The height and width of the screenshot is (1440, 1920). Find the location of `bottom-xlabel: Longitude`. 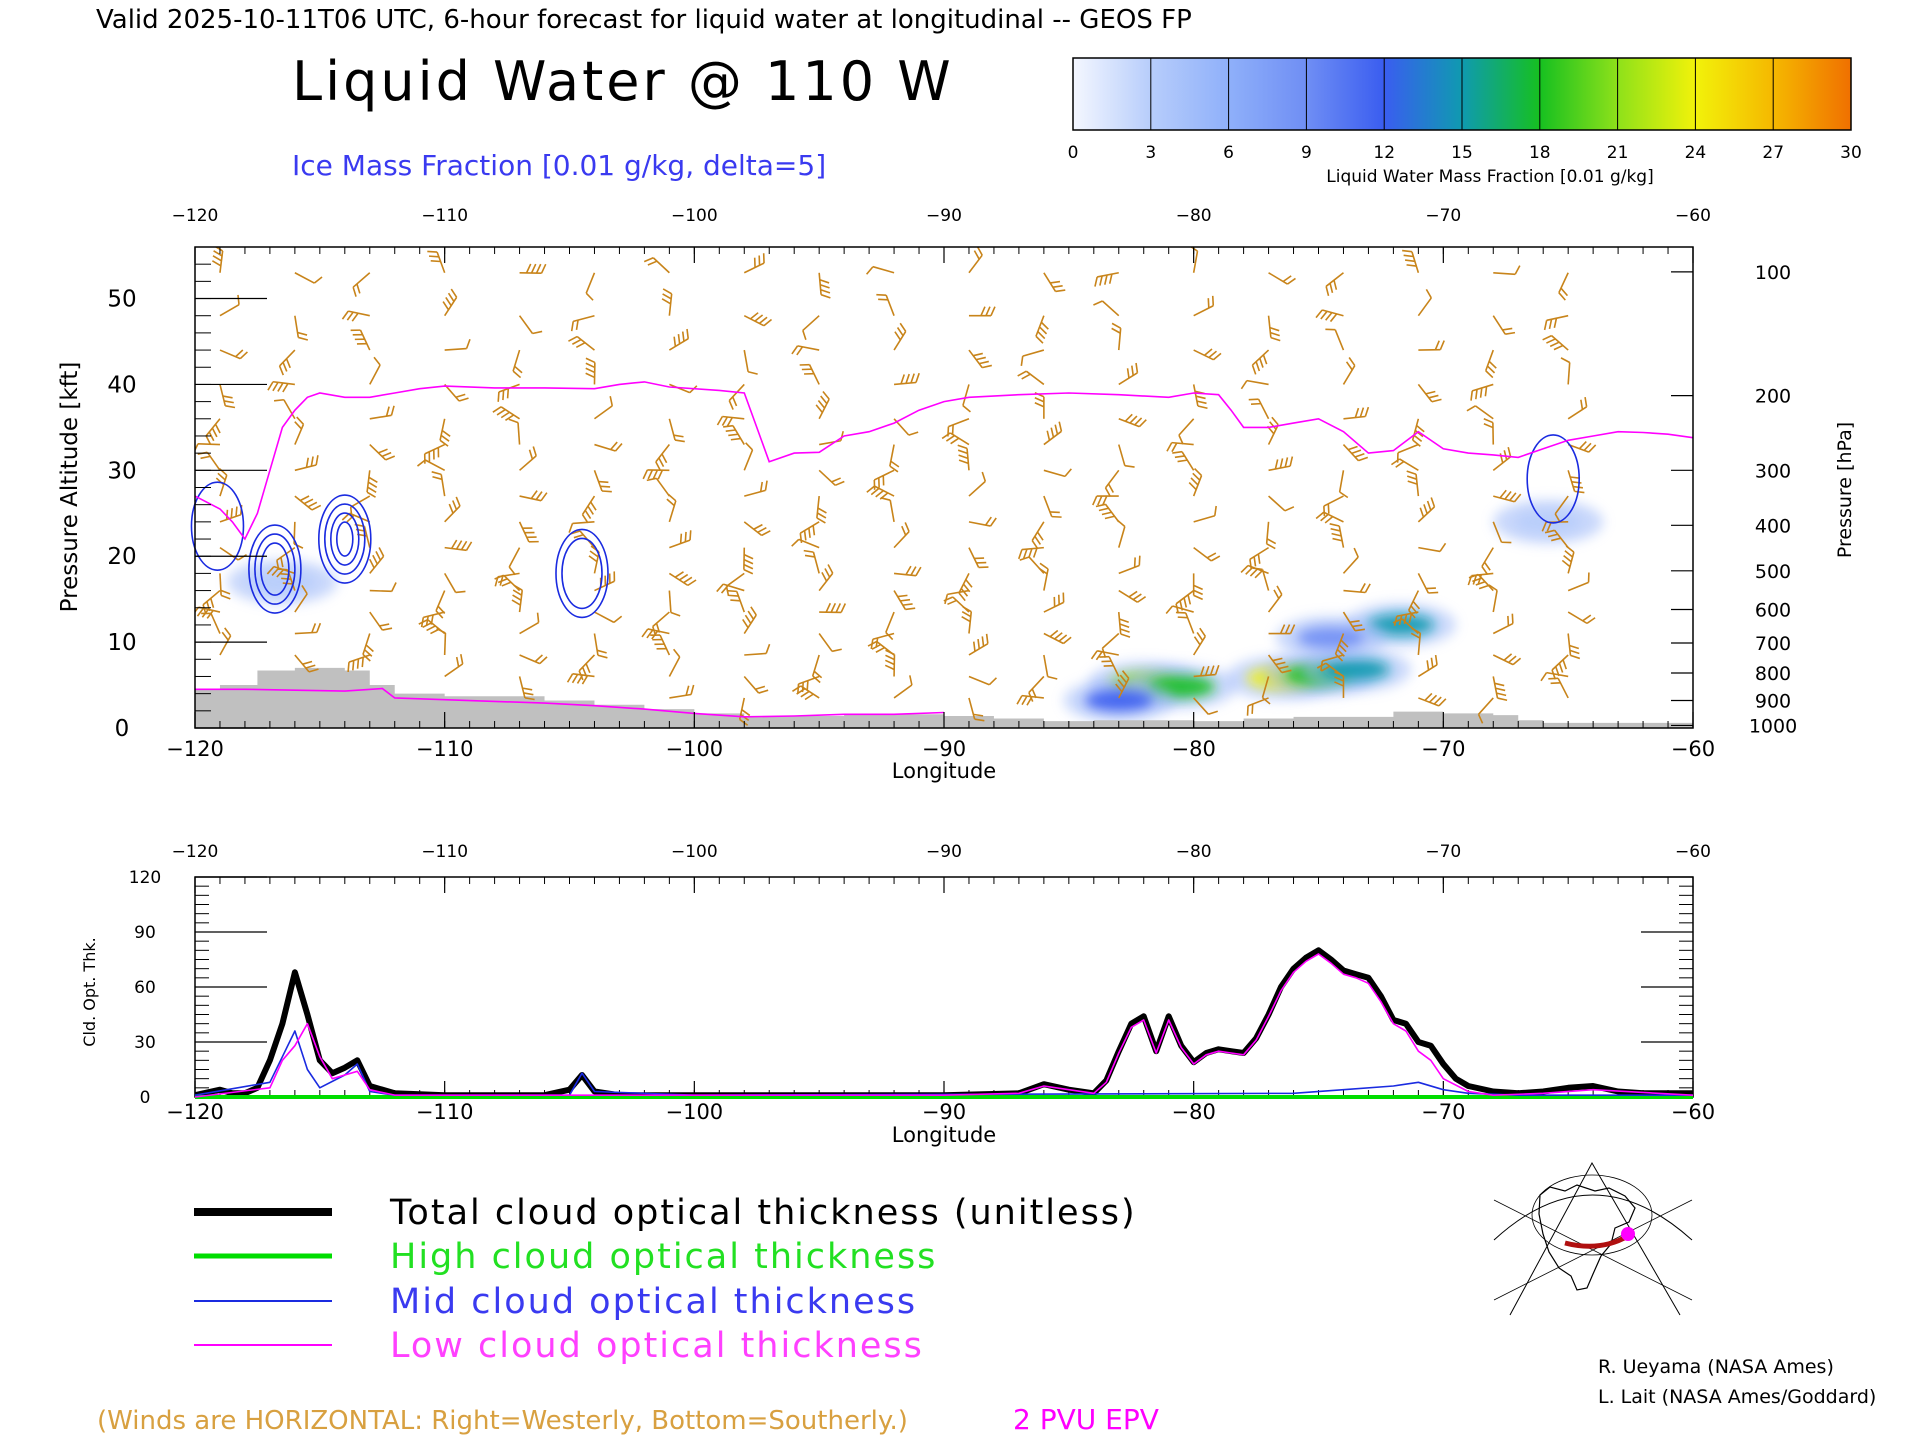

bottom-xlabel: Longitude is located at coordinates (944, 1135).